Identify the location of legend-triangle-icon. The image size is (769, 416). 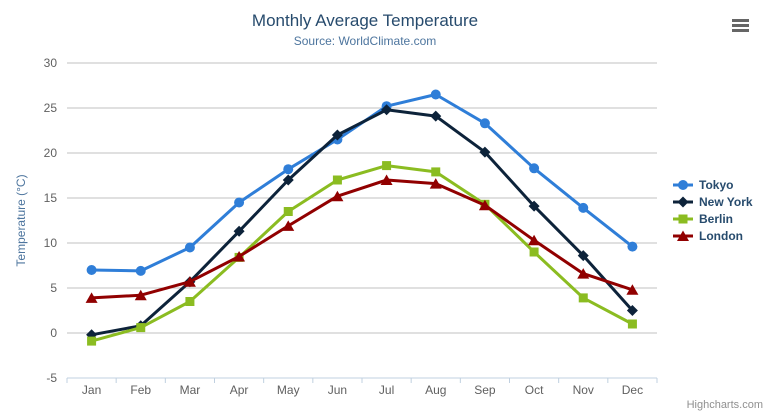
(683, 235).